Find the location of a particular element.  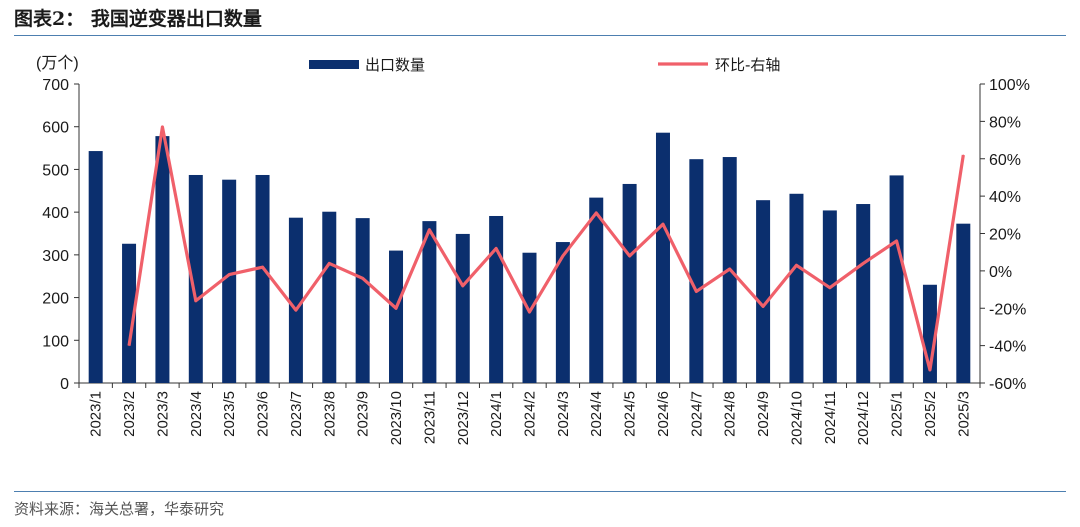

y2-tick-label: -40% is located at coordinates (1007, 347).